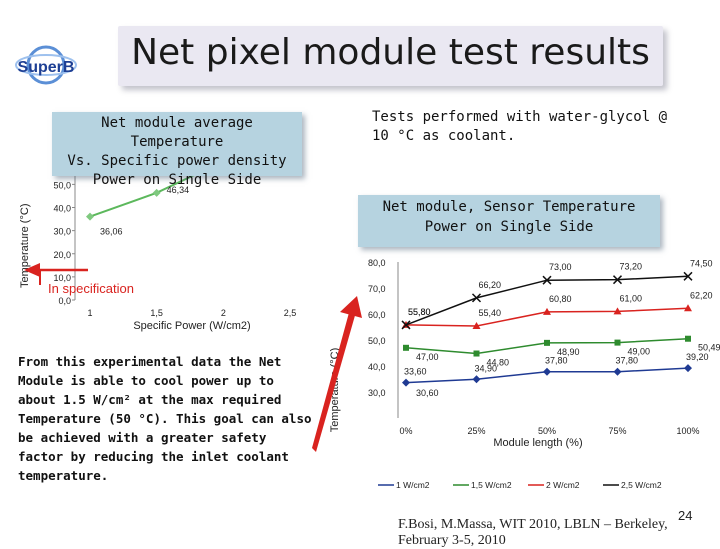 The image size is (720, 549). Describe the element at coordinates (427, 357) in the screenshot. I see `right-data-label: 47,00` at that location.